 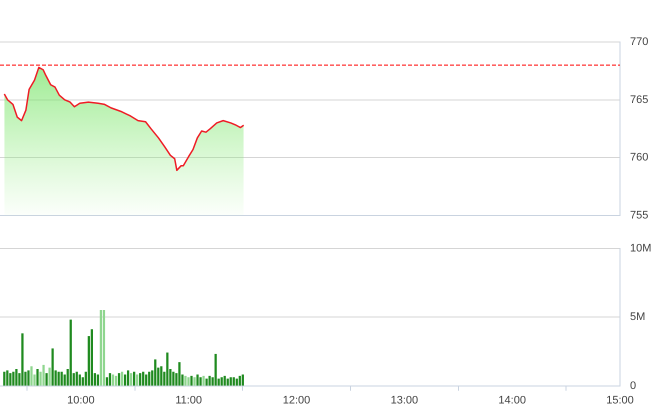 I want to click on x-tick-label: 15:00, so click(x=620, y=400).